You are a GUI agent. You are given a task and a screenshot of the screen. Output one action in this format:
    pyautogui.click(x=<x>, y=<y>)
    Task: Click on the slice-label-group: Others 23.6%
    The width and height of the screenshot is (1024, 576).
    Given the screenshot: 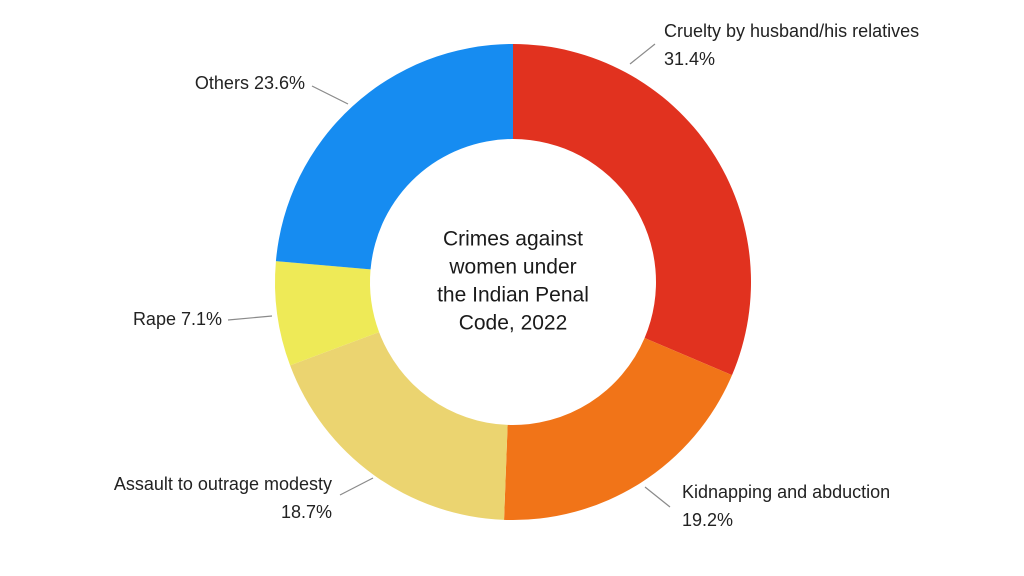 What is the action you would take?
    pyautogui.click(x=250, y=83)
    